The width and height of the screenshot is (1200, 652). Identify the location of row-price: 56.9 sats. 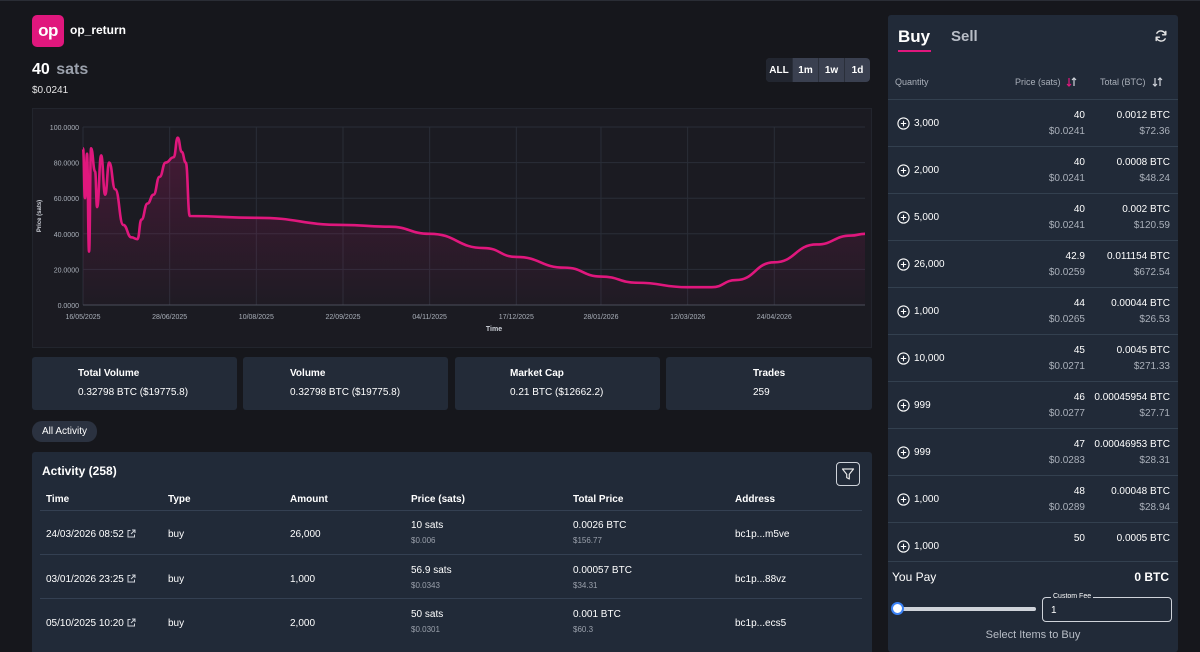
(431, 570).